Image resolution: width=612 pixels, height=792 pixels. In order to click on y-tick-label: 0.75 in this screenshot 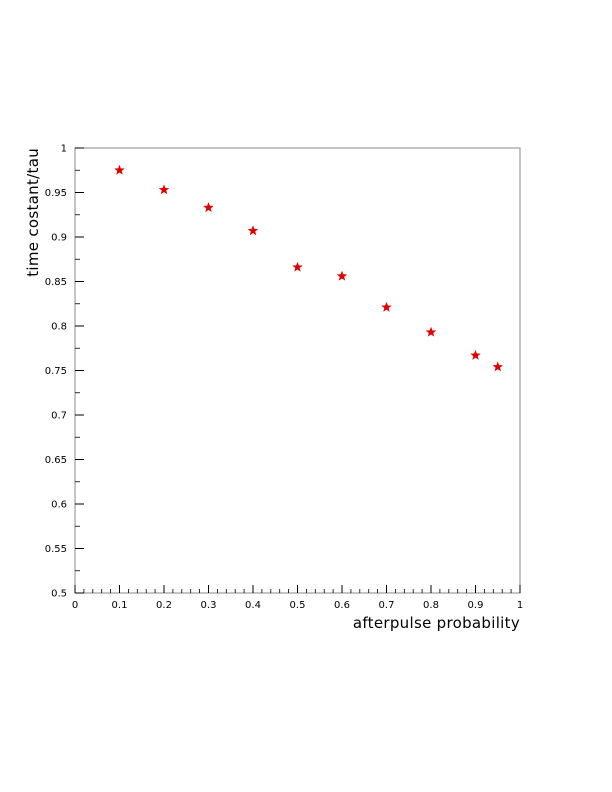, I will do `click(56, 371)`.